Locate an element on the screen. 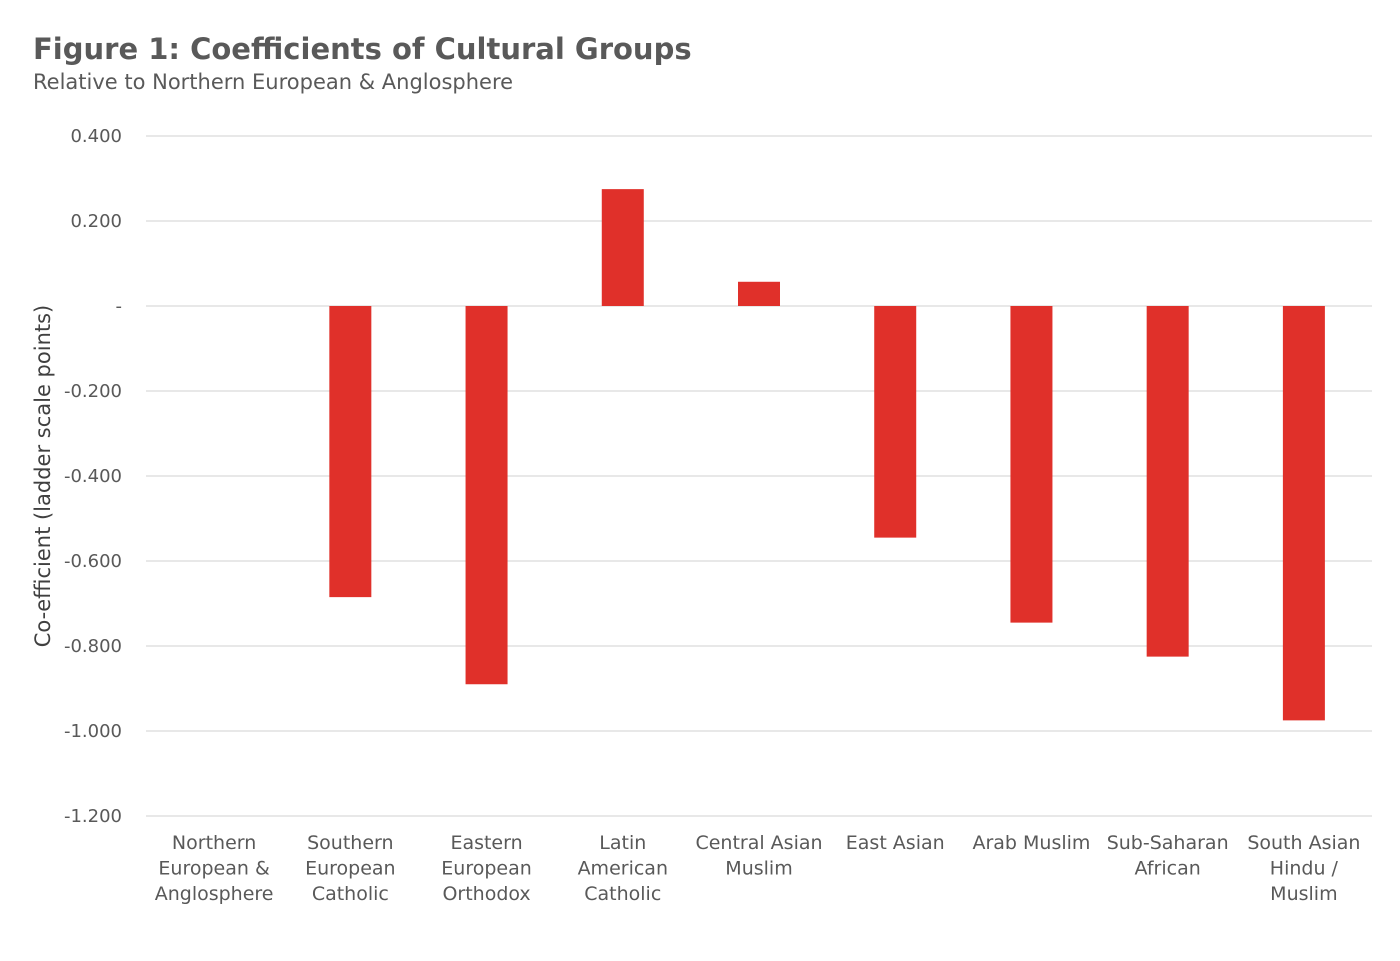 This screenshot has height=961, width=1400. x-category-label: East Asian is located at coordinates (895, 843).